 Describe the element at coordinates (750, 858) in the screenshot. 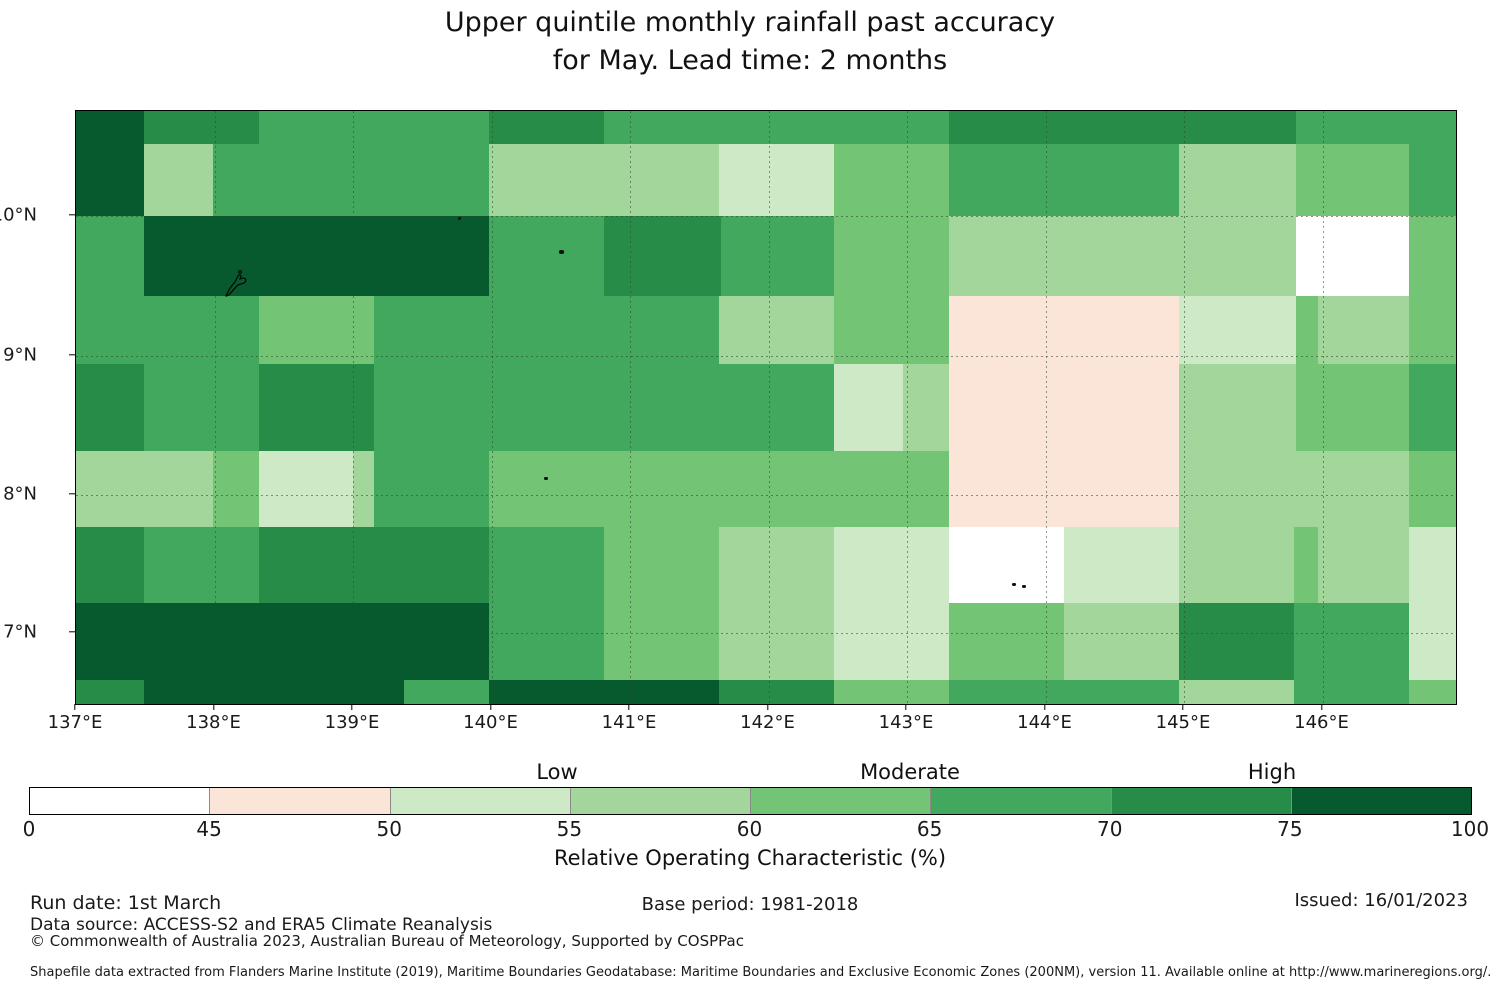

I see `colorbar-axis-label: Relative Operating Characteristic (%)` at that location.